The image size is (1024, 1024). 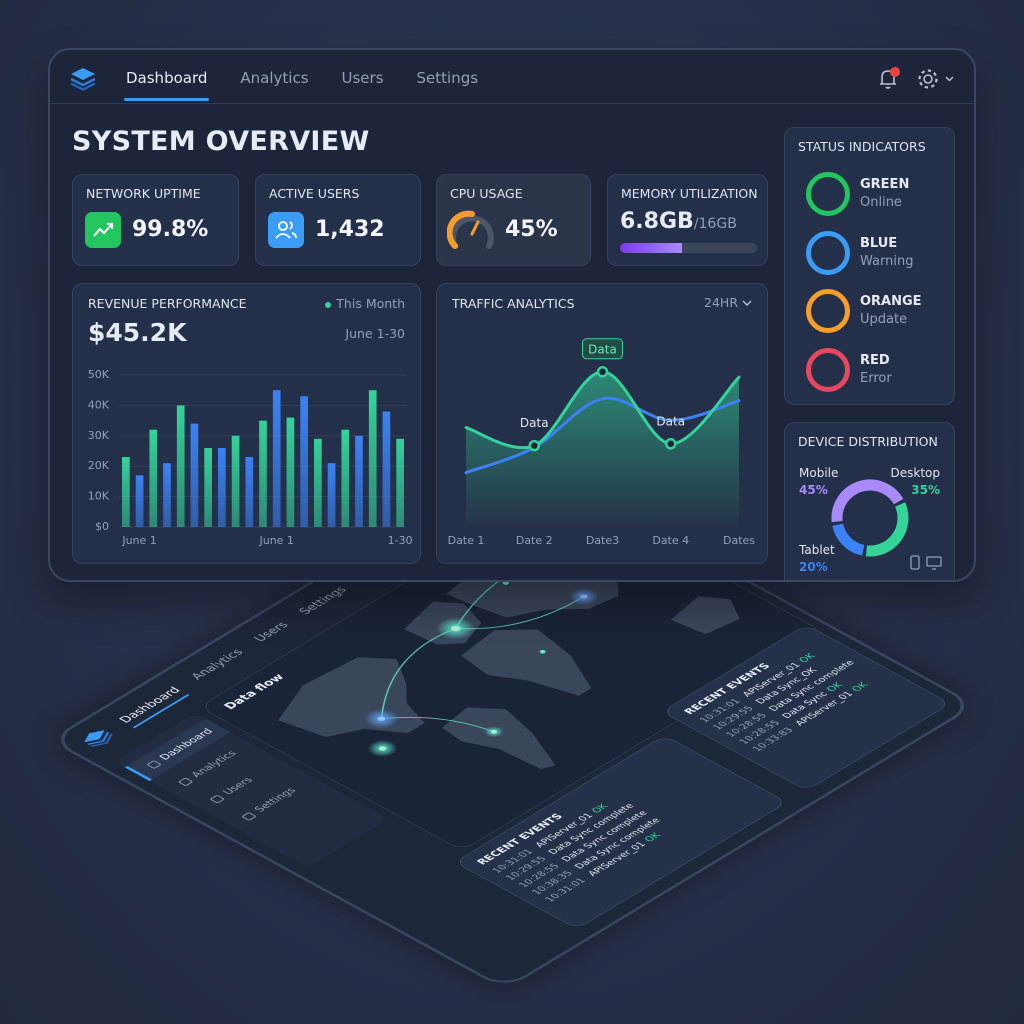 I want to click on status-text: Warning, so click(x=887, y=261).